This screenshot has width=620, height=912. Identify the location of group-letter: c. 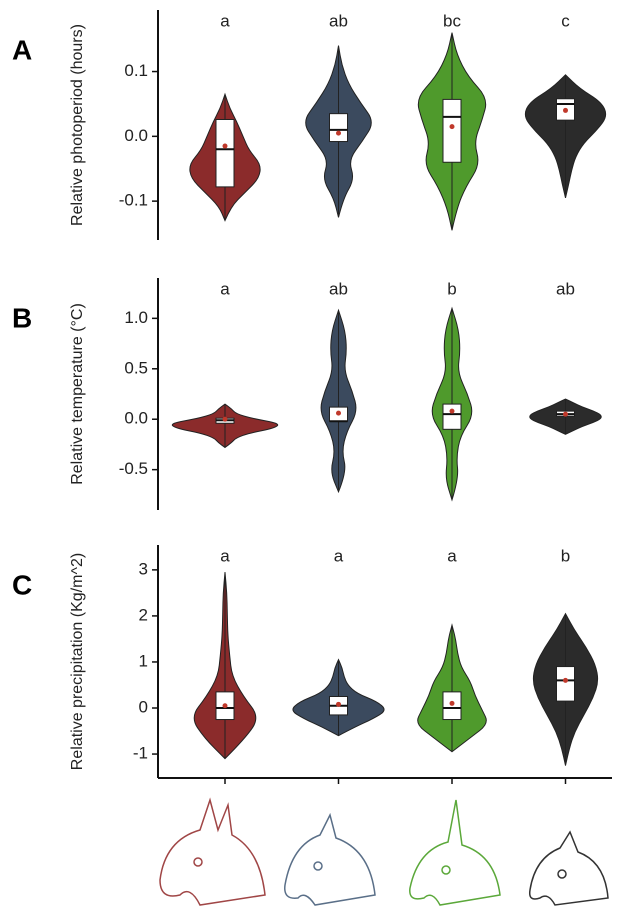
(565, 20).